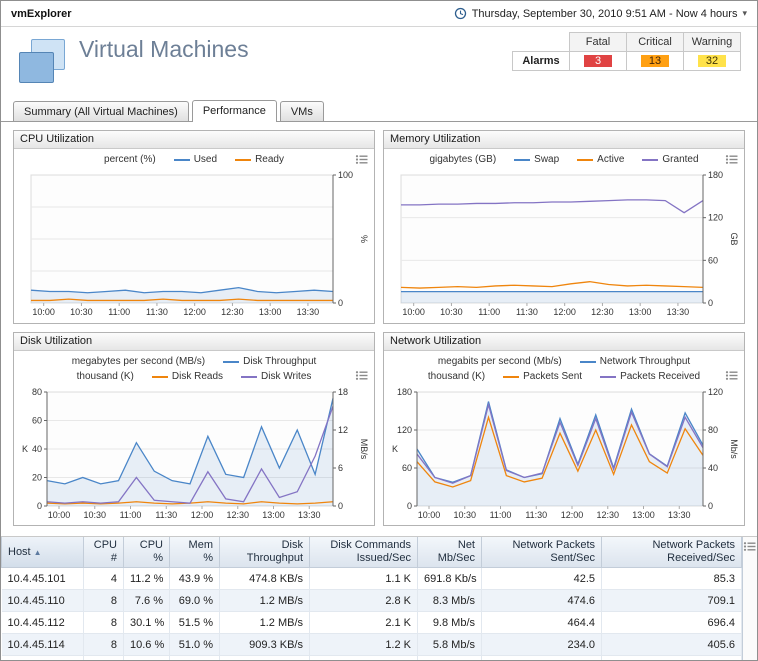 Image resolution: width=758 pixels, height=661 pixels. What do you see at coordinates (449, 657) in the screenshot?
I see `table-cell: 6.8 Mb/s` at bounding box center [449, 657].